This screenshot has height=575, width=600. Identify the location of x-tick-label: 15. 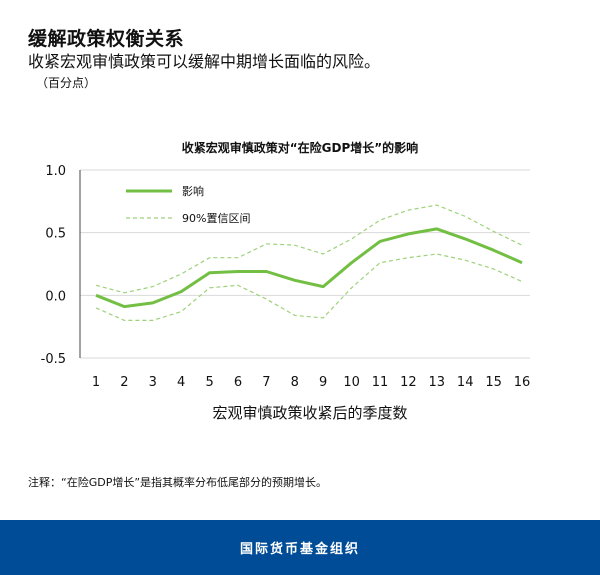
(493, 382).